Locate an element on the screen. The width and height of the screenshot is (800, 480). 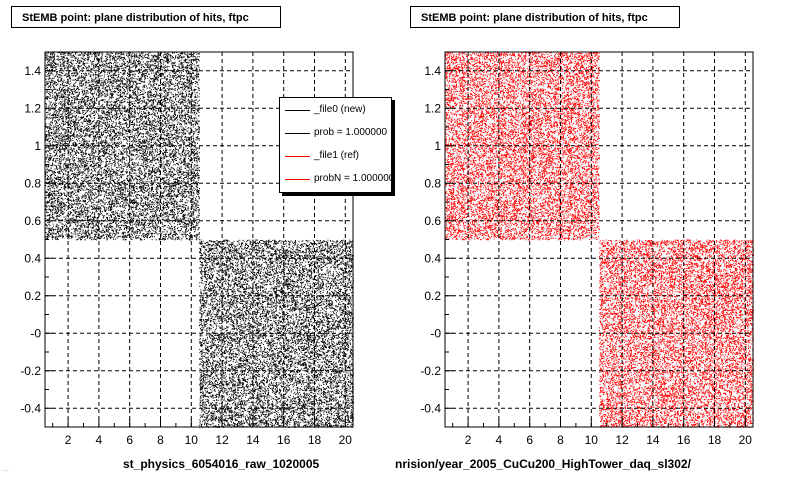
legend-line-file0 is located at coordinates (297, 110).